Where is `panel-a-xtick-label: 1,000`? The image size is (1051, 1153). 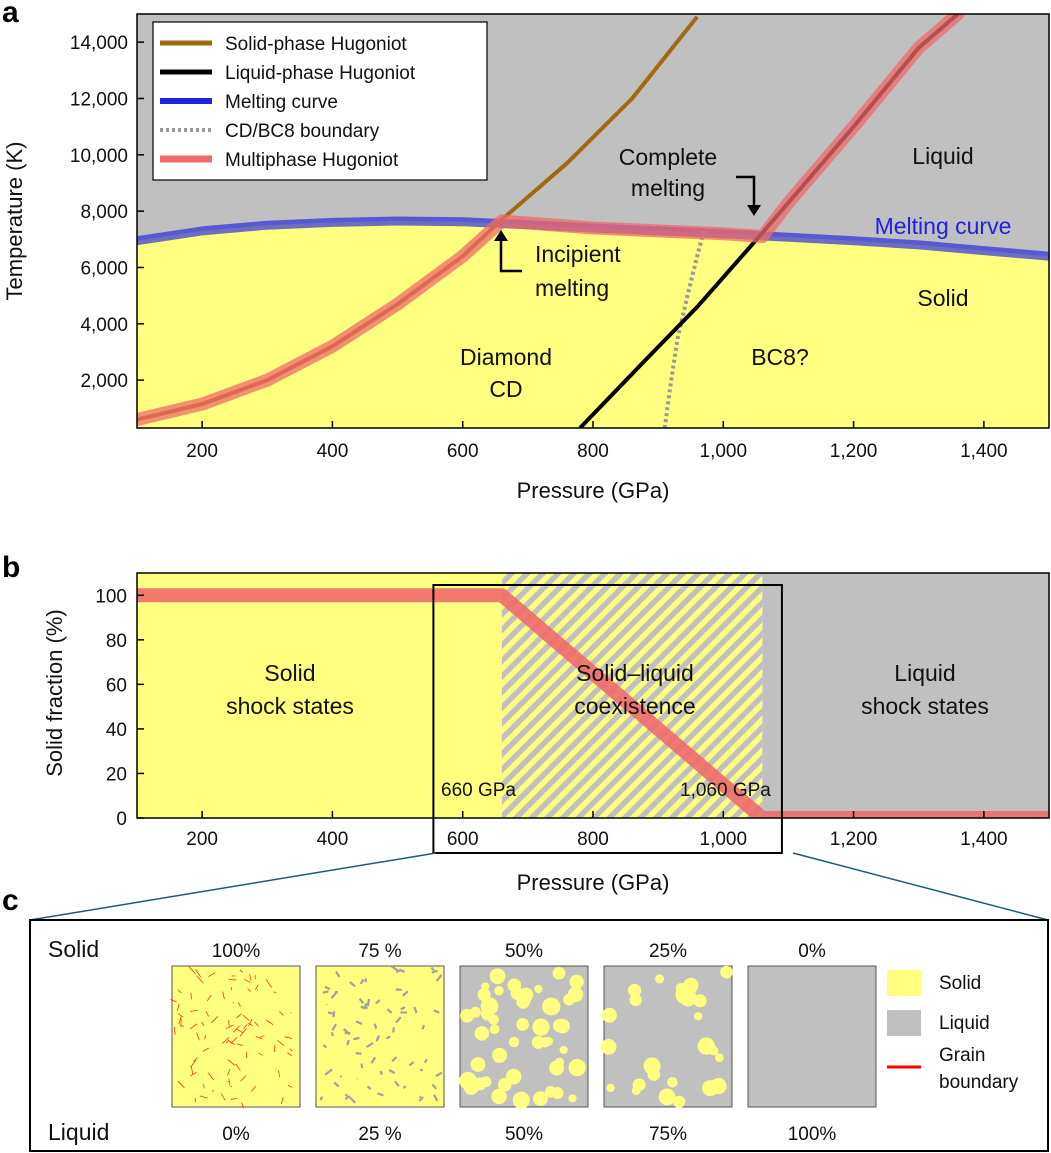 panel-a-xtick-label: 1,000 is located at coordinates (724, 451).